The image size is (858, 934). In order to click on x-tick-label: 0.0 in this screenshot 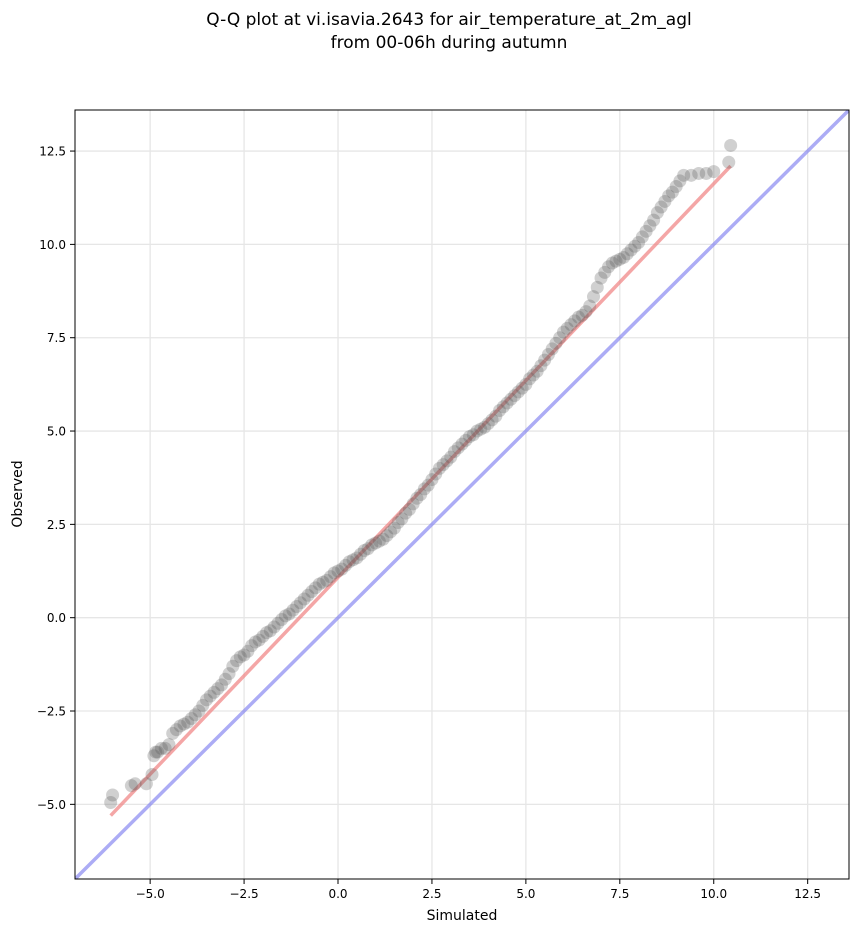, I will do `click(337, 894)`.